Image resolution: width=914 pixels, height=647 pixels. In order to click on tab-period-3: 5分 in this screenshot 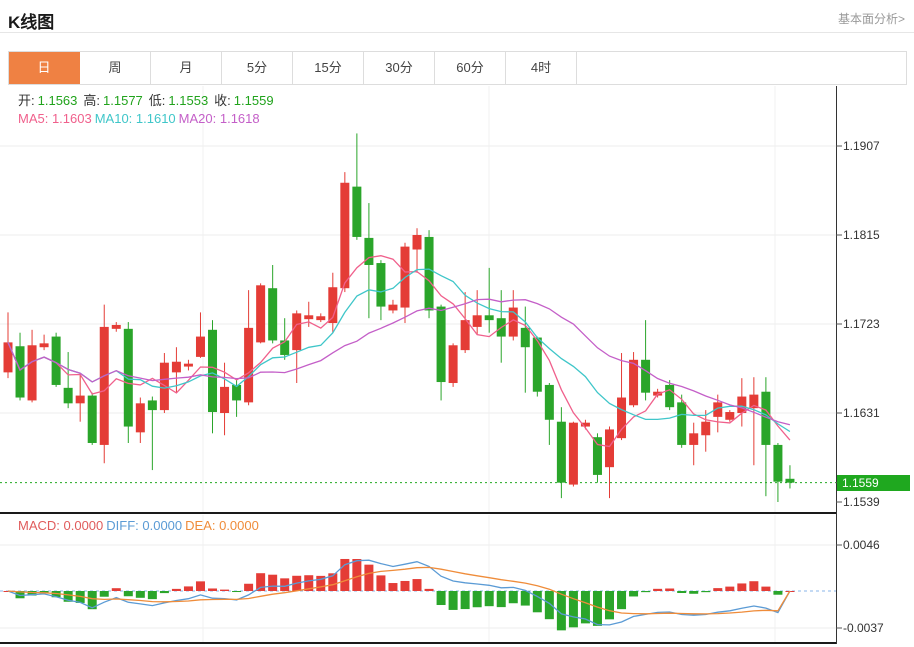, I will do `click(257, 68)`.